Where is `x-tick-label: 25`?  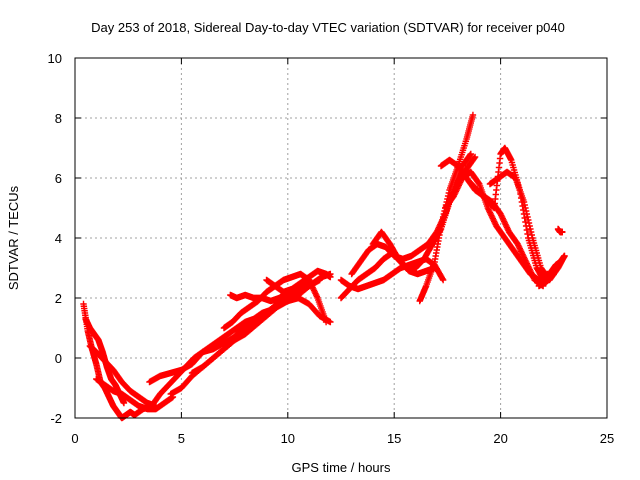
x-tick-label: 25 is located at coordinates (607, 438).